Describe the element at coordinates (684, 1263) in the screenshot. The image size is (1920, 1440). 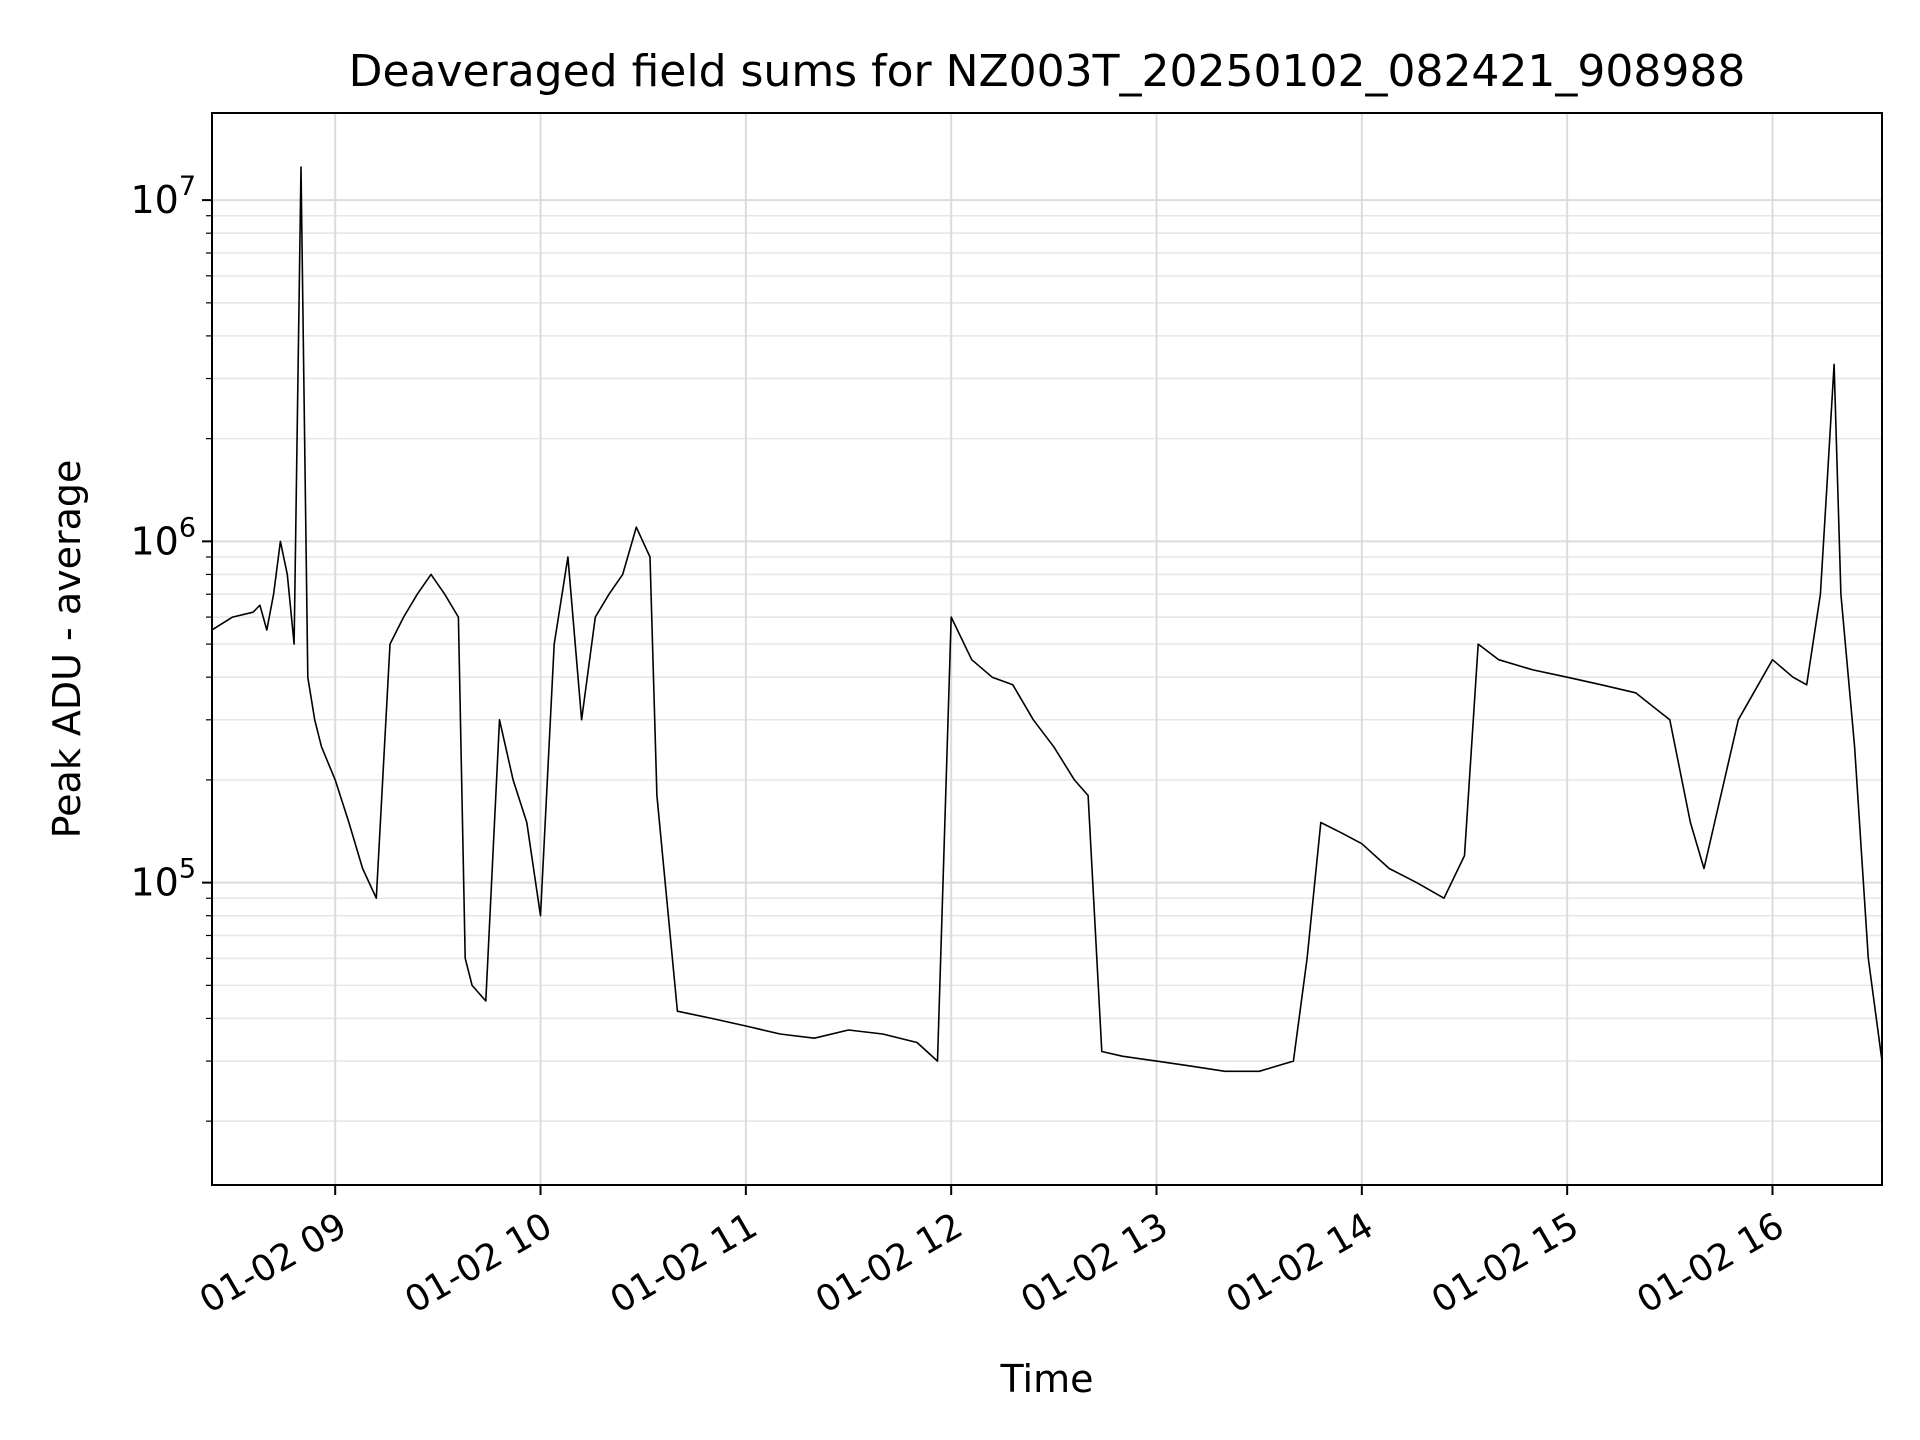
I see `x-tick-label: 01-02 11` at that location.